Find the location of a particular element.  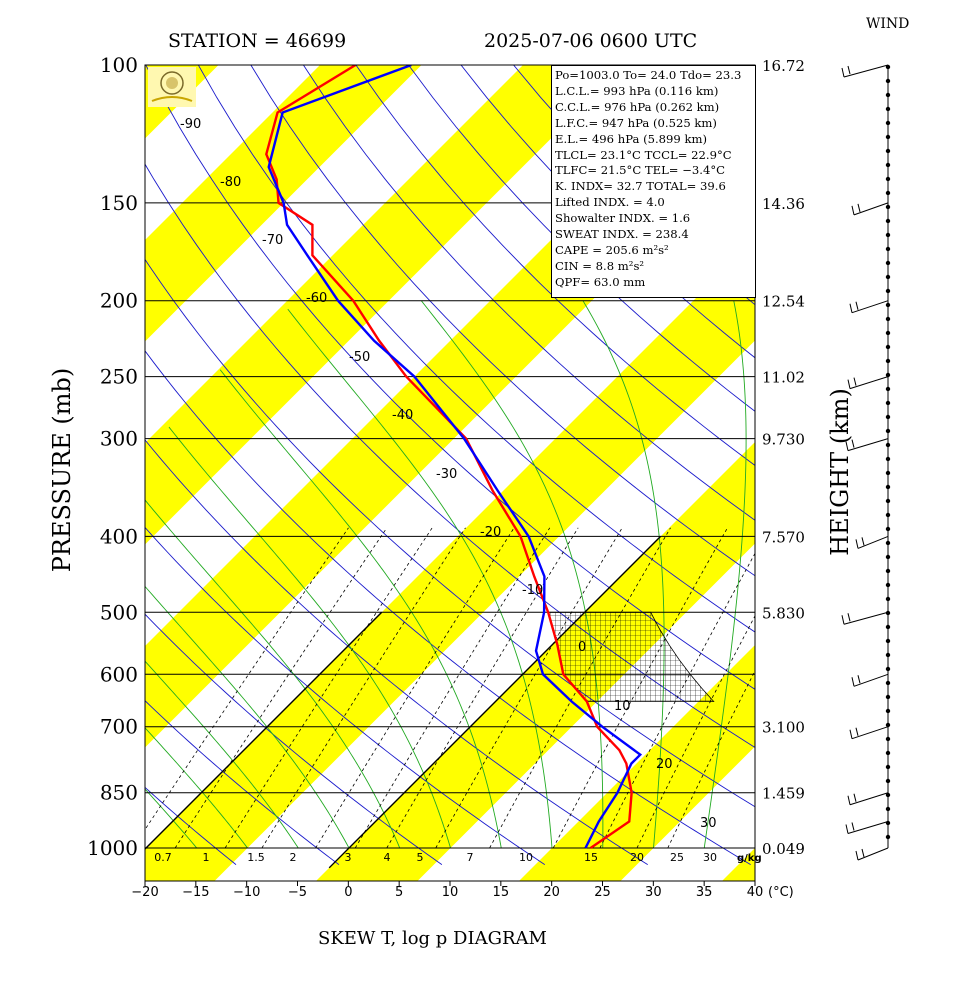

index-line: TLCL= 23.1°C TCCL= 22.9°C is located at coordinates (643, 154).